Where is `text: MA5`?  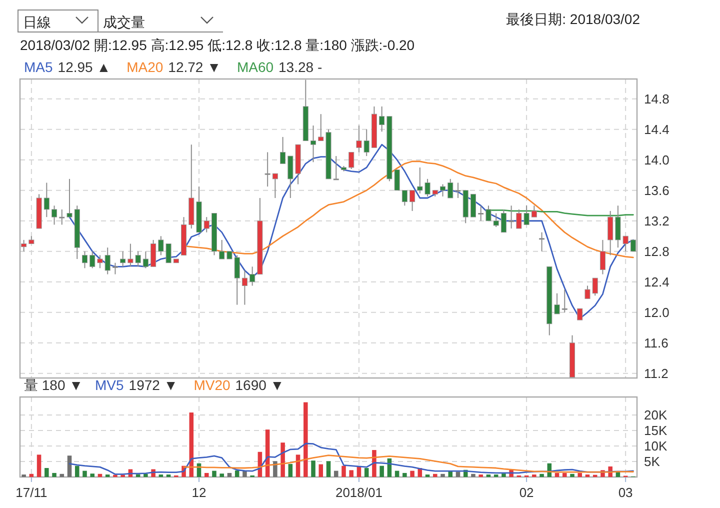
text: MA5 is located at coordinates (38, 67).